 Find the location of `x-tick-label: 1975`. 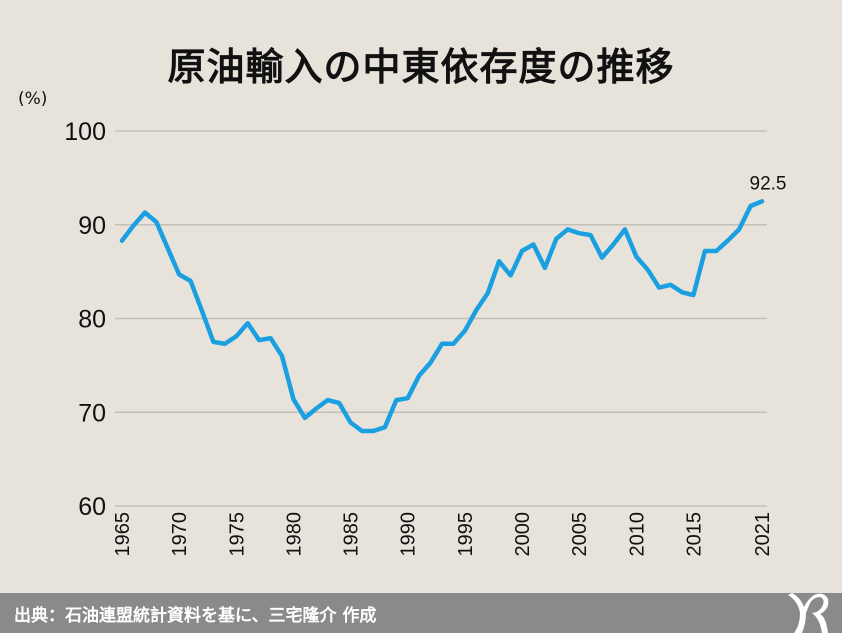

x-tick-label: 1975 is located at coordinates (237, 534).